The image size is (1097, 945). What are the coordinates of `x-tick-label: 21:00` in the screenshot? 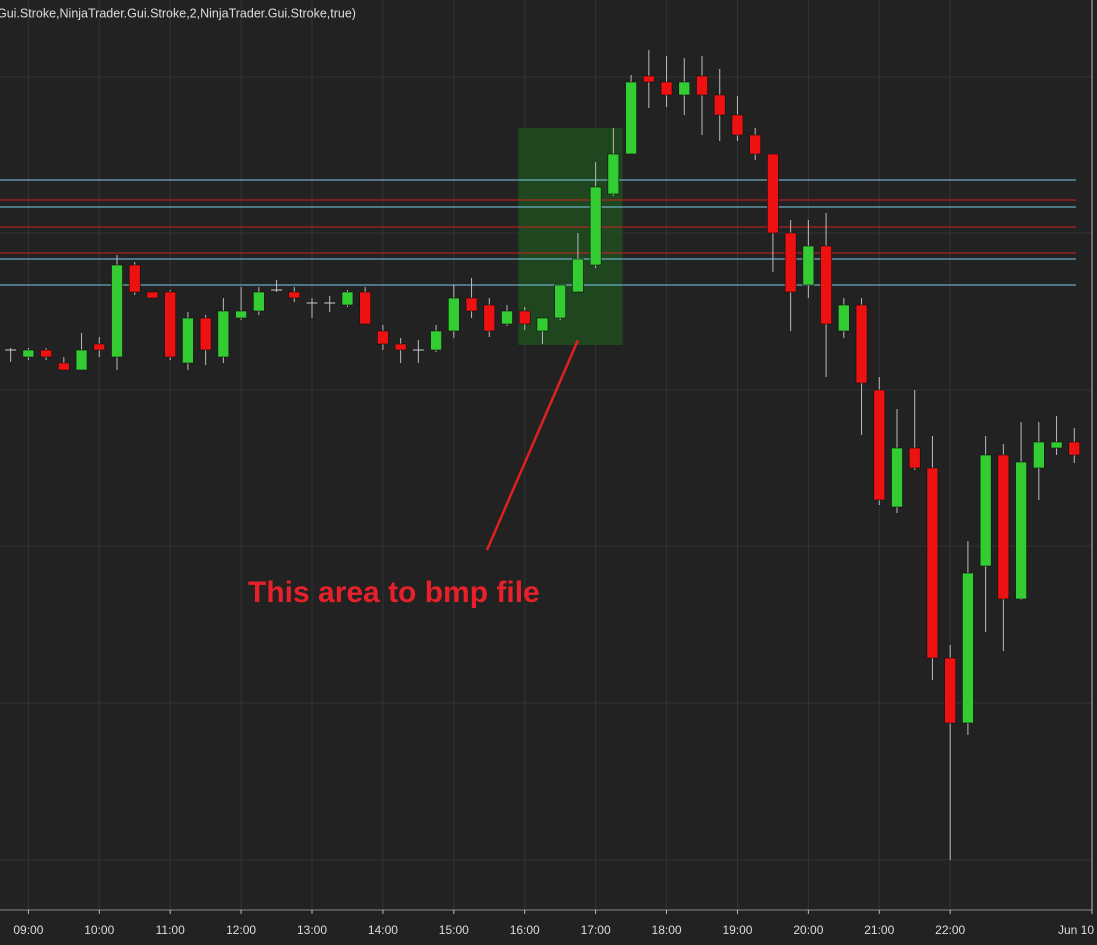 It's located at (879, 930).